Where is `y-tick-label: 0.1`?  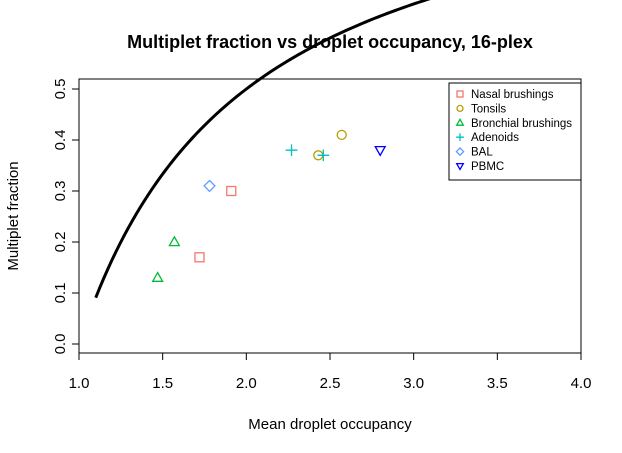
y-tick-label: 0.1 is located at coordinates (60, 293).